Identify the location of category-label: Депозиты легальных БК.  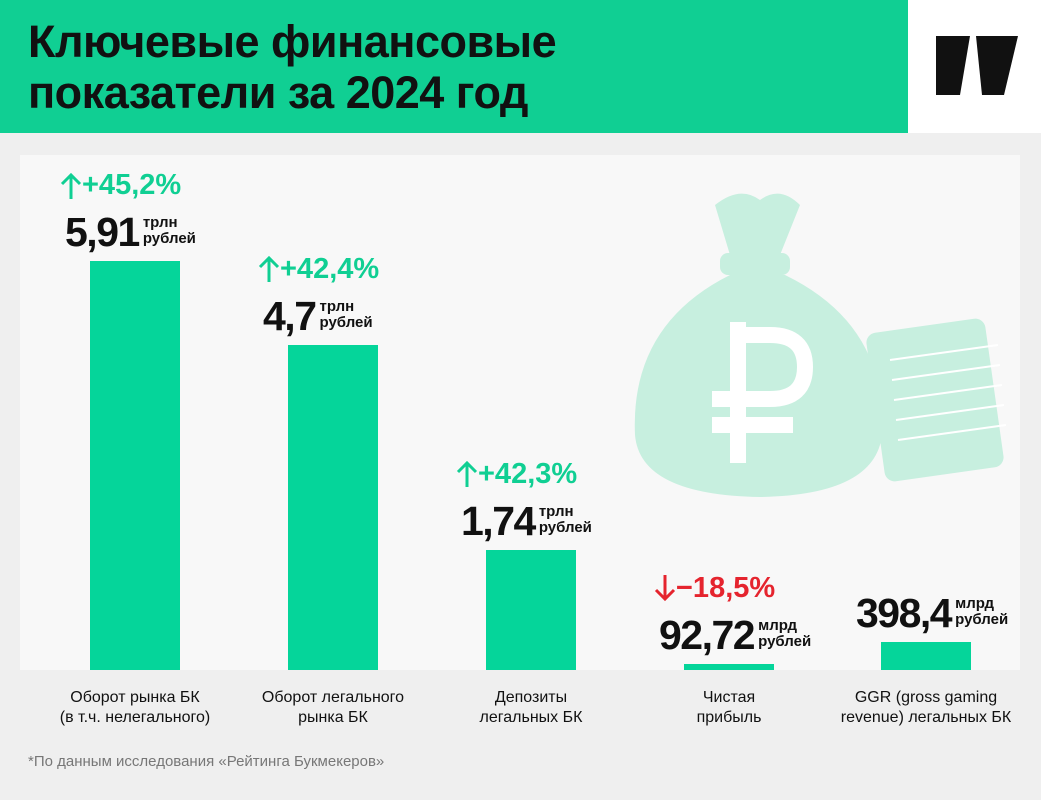
(531, 707).